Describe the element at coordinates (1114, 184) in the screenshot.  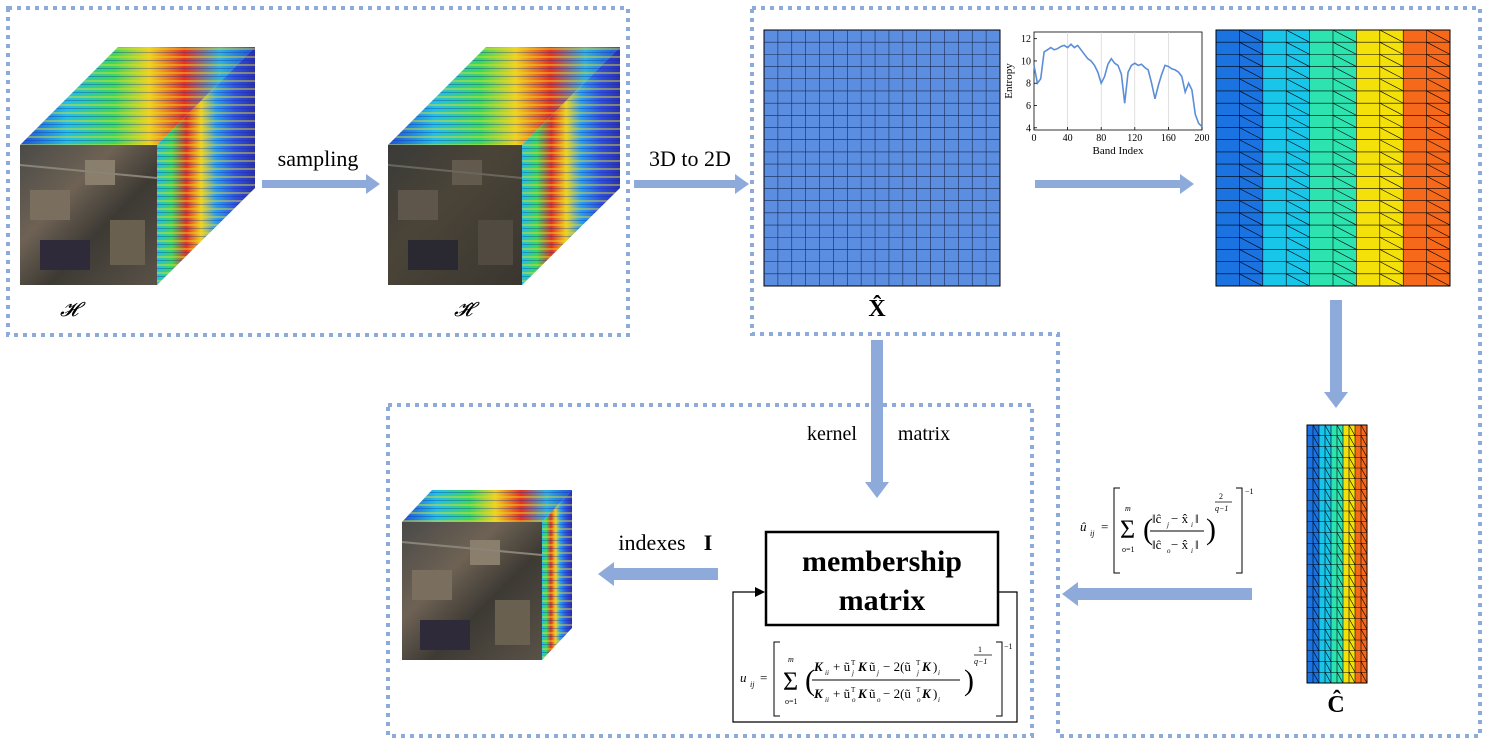
I see `arrow-to-color-matrix` at that location.